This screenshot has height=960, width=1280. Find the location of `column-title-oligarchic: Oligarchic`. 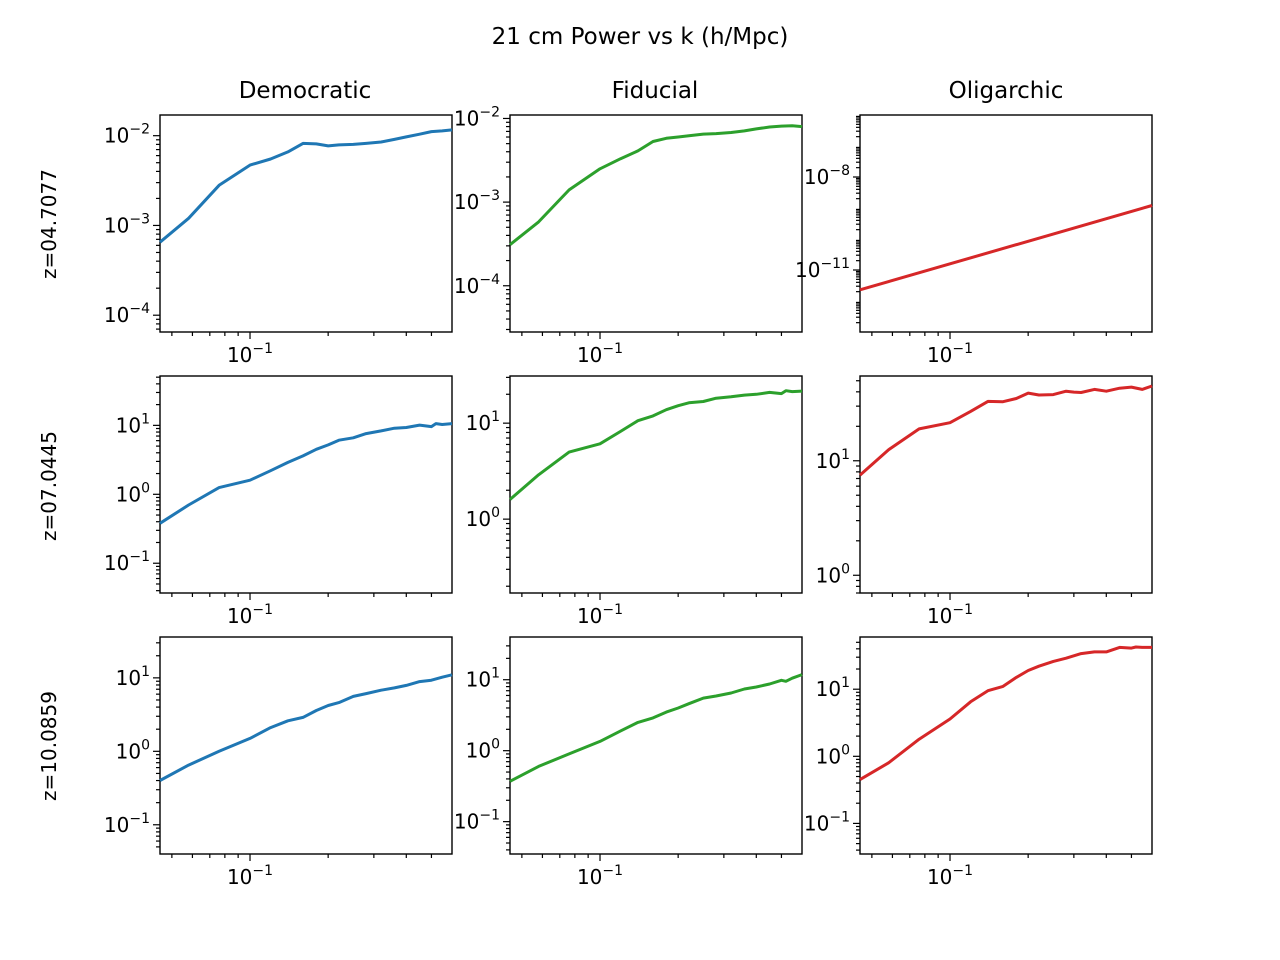

column-title-oligarchic: Oligarchic is located at coordinates (1006, 91).